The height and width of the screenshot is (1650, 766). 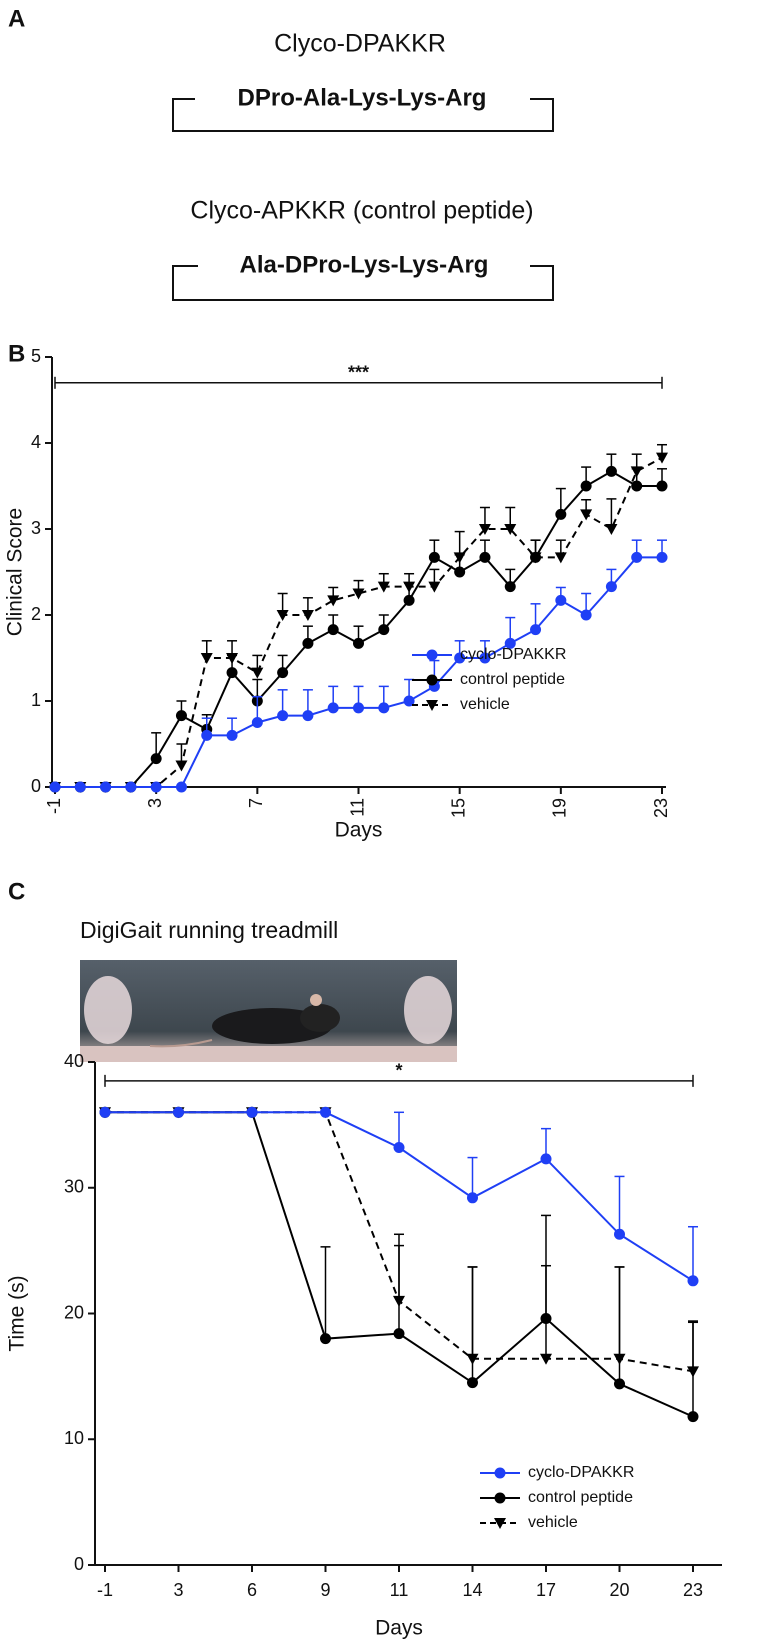 What do you see at coordinates (36, 442) in the screenshot?
I see `y-tick-label: 4` at bounding box center [36, 442].